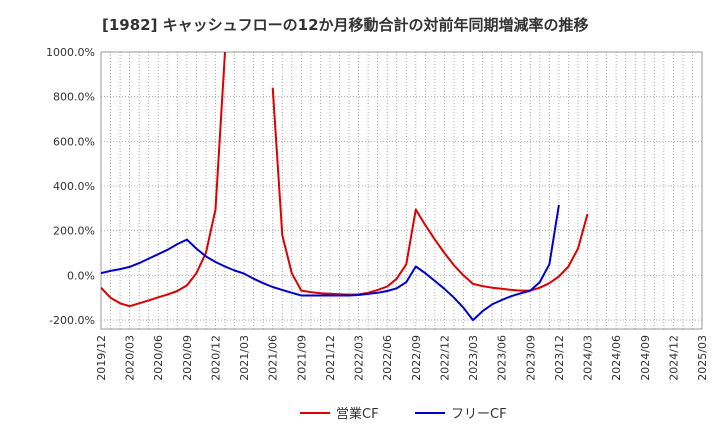  I want to click on x-tick-label: 2023/12, so click(559, 358).